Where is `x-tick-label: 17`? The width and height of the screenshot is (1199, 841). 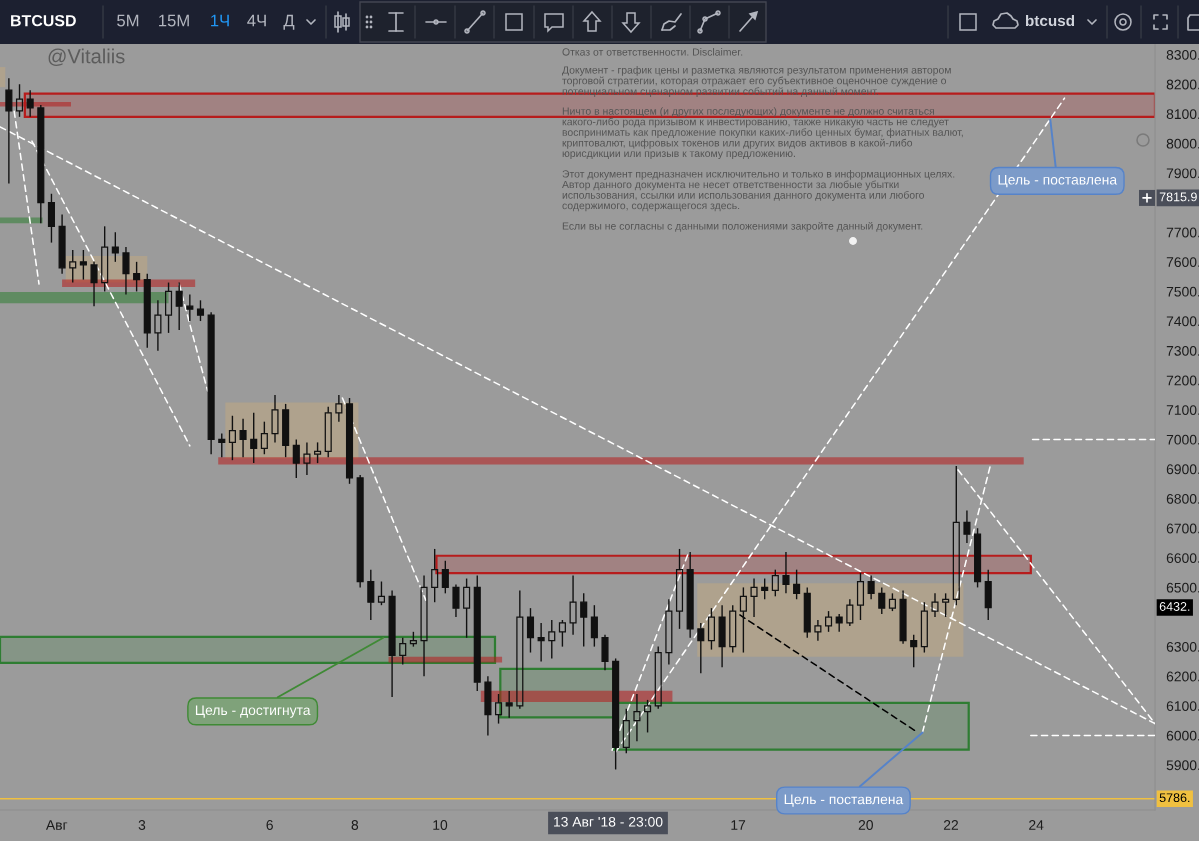
x-tick-label: 17 is located at coordinates (738, 825).